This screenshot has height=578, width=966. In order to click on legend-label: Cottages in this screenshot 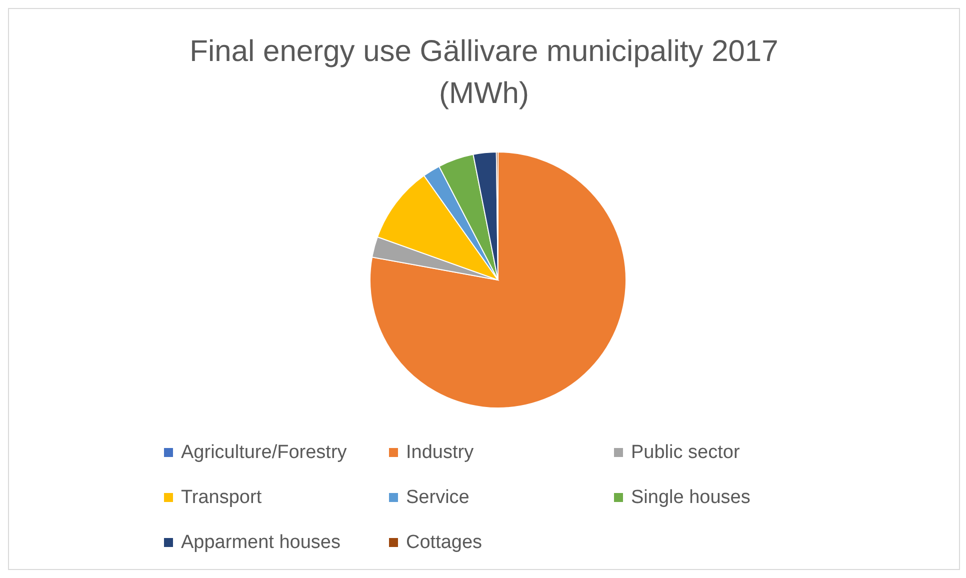, I will do `click(444, 543)`.